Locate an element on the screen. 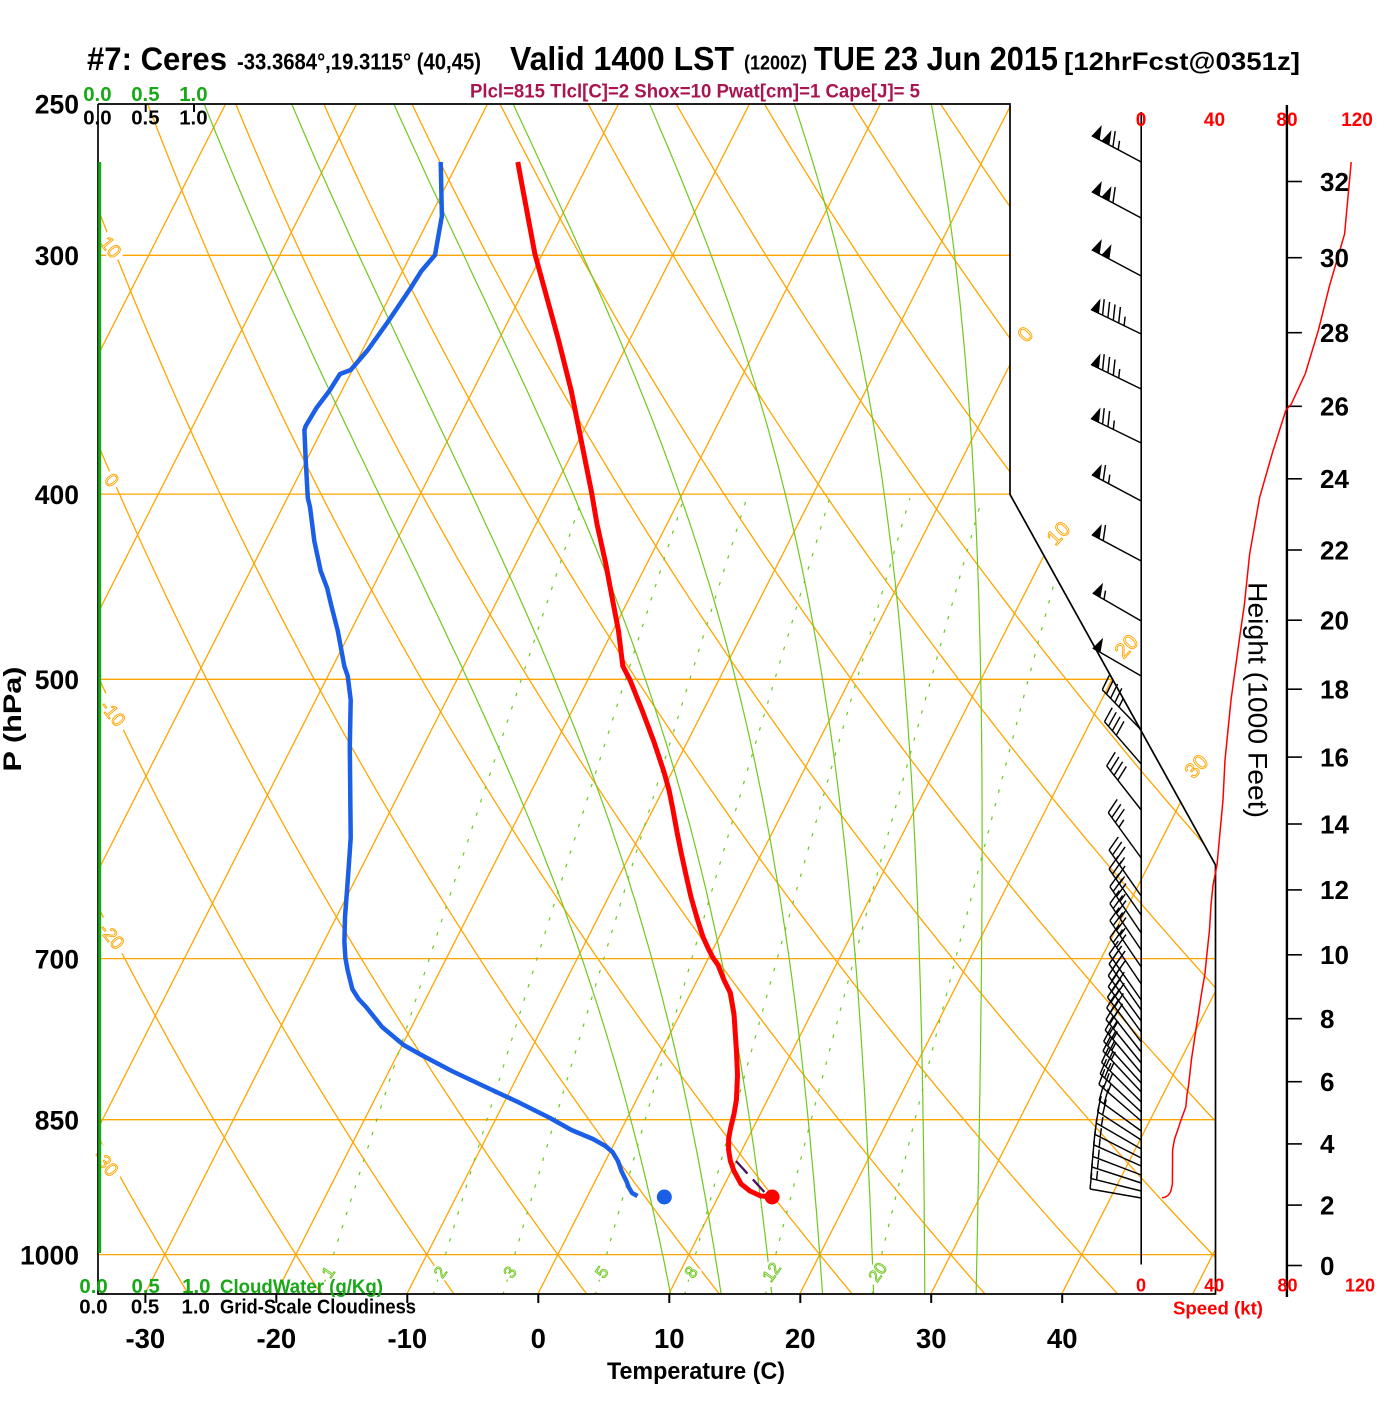 This screenshot has width=1400, height=1405. svg-text: 12 is located at coordinates (1334, 890).